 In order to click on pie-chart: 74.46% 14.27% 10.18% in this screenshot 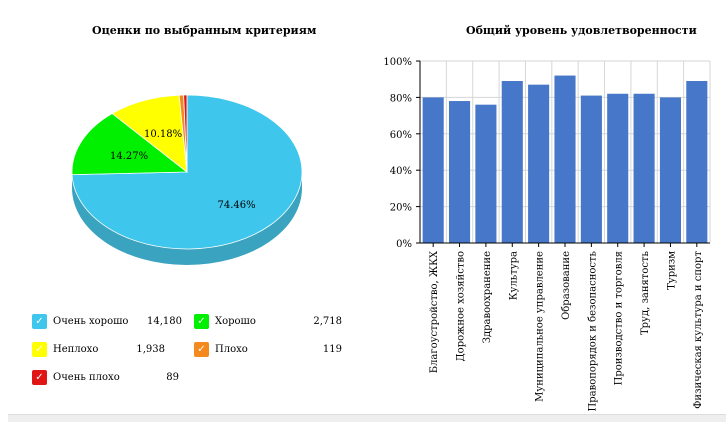, I will do `click(187, 179)`.